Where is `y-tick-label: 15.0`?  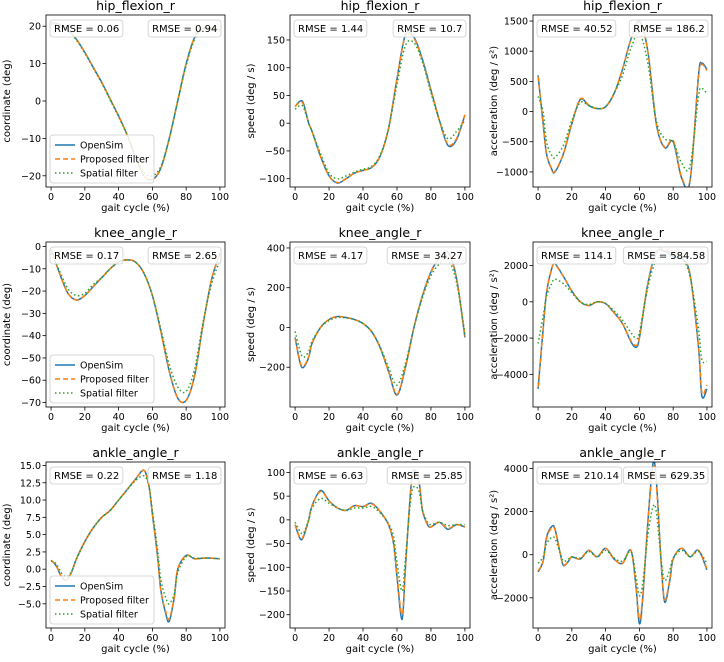 y-tick-label: 15.0 is located at coordinates (30, 466).